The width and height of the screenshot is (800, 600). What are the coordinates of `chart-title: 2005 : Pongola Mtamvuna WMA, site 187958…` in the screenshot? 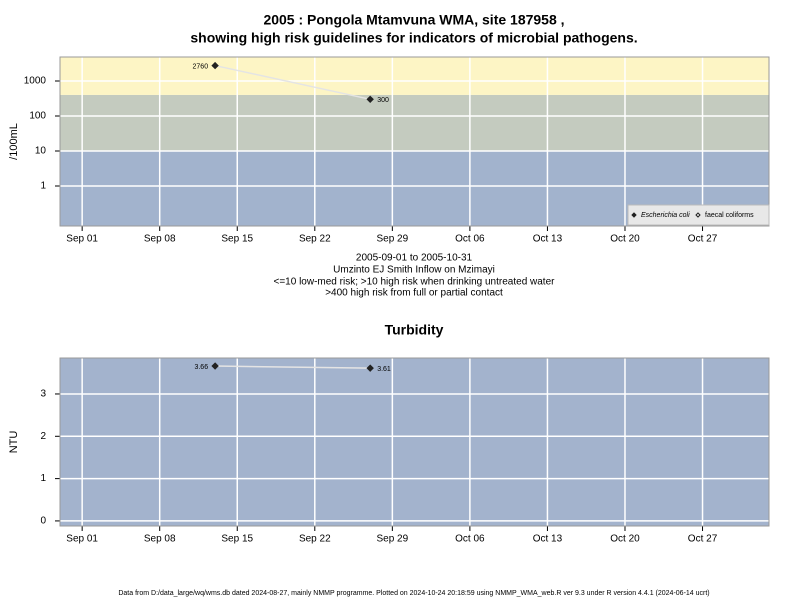 It's located at (413, 20).